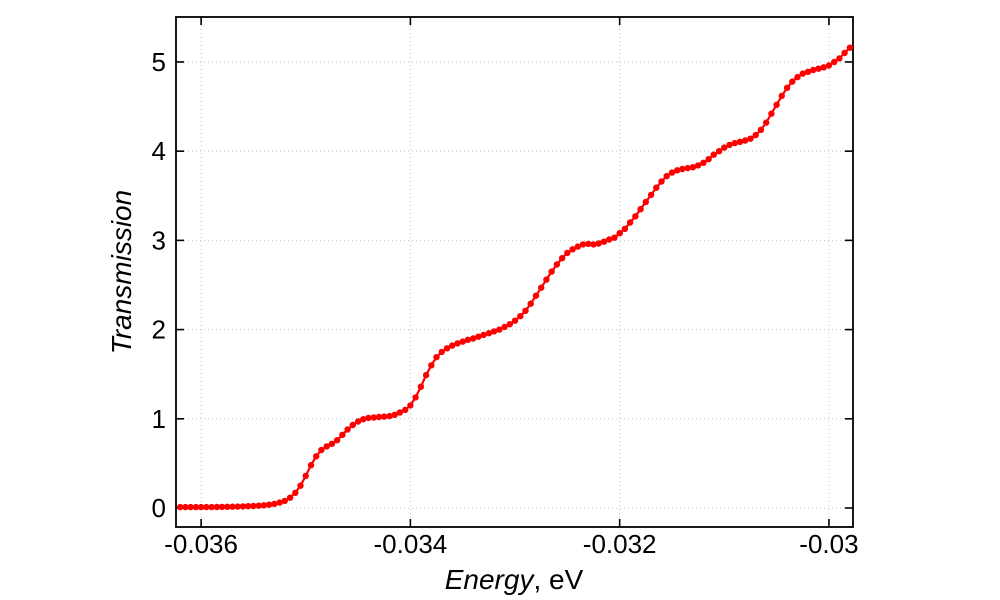  I want to click on x-tick-labels: -0.036 -0.034 -0.032 -0.03, so click(511, 544).